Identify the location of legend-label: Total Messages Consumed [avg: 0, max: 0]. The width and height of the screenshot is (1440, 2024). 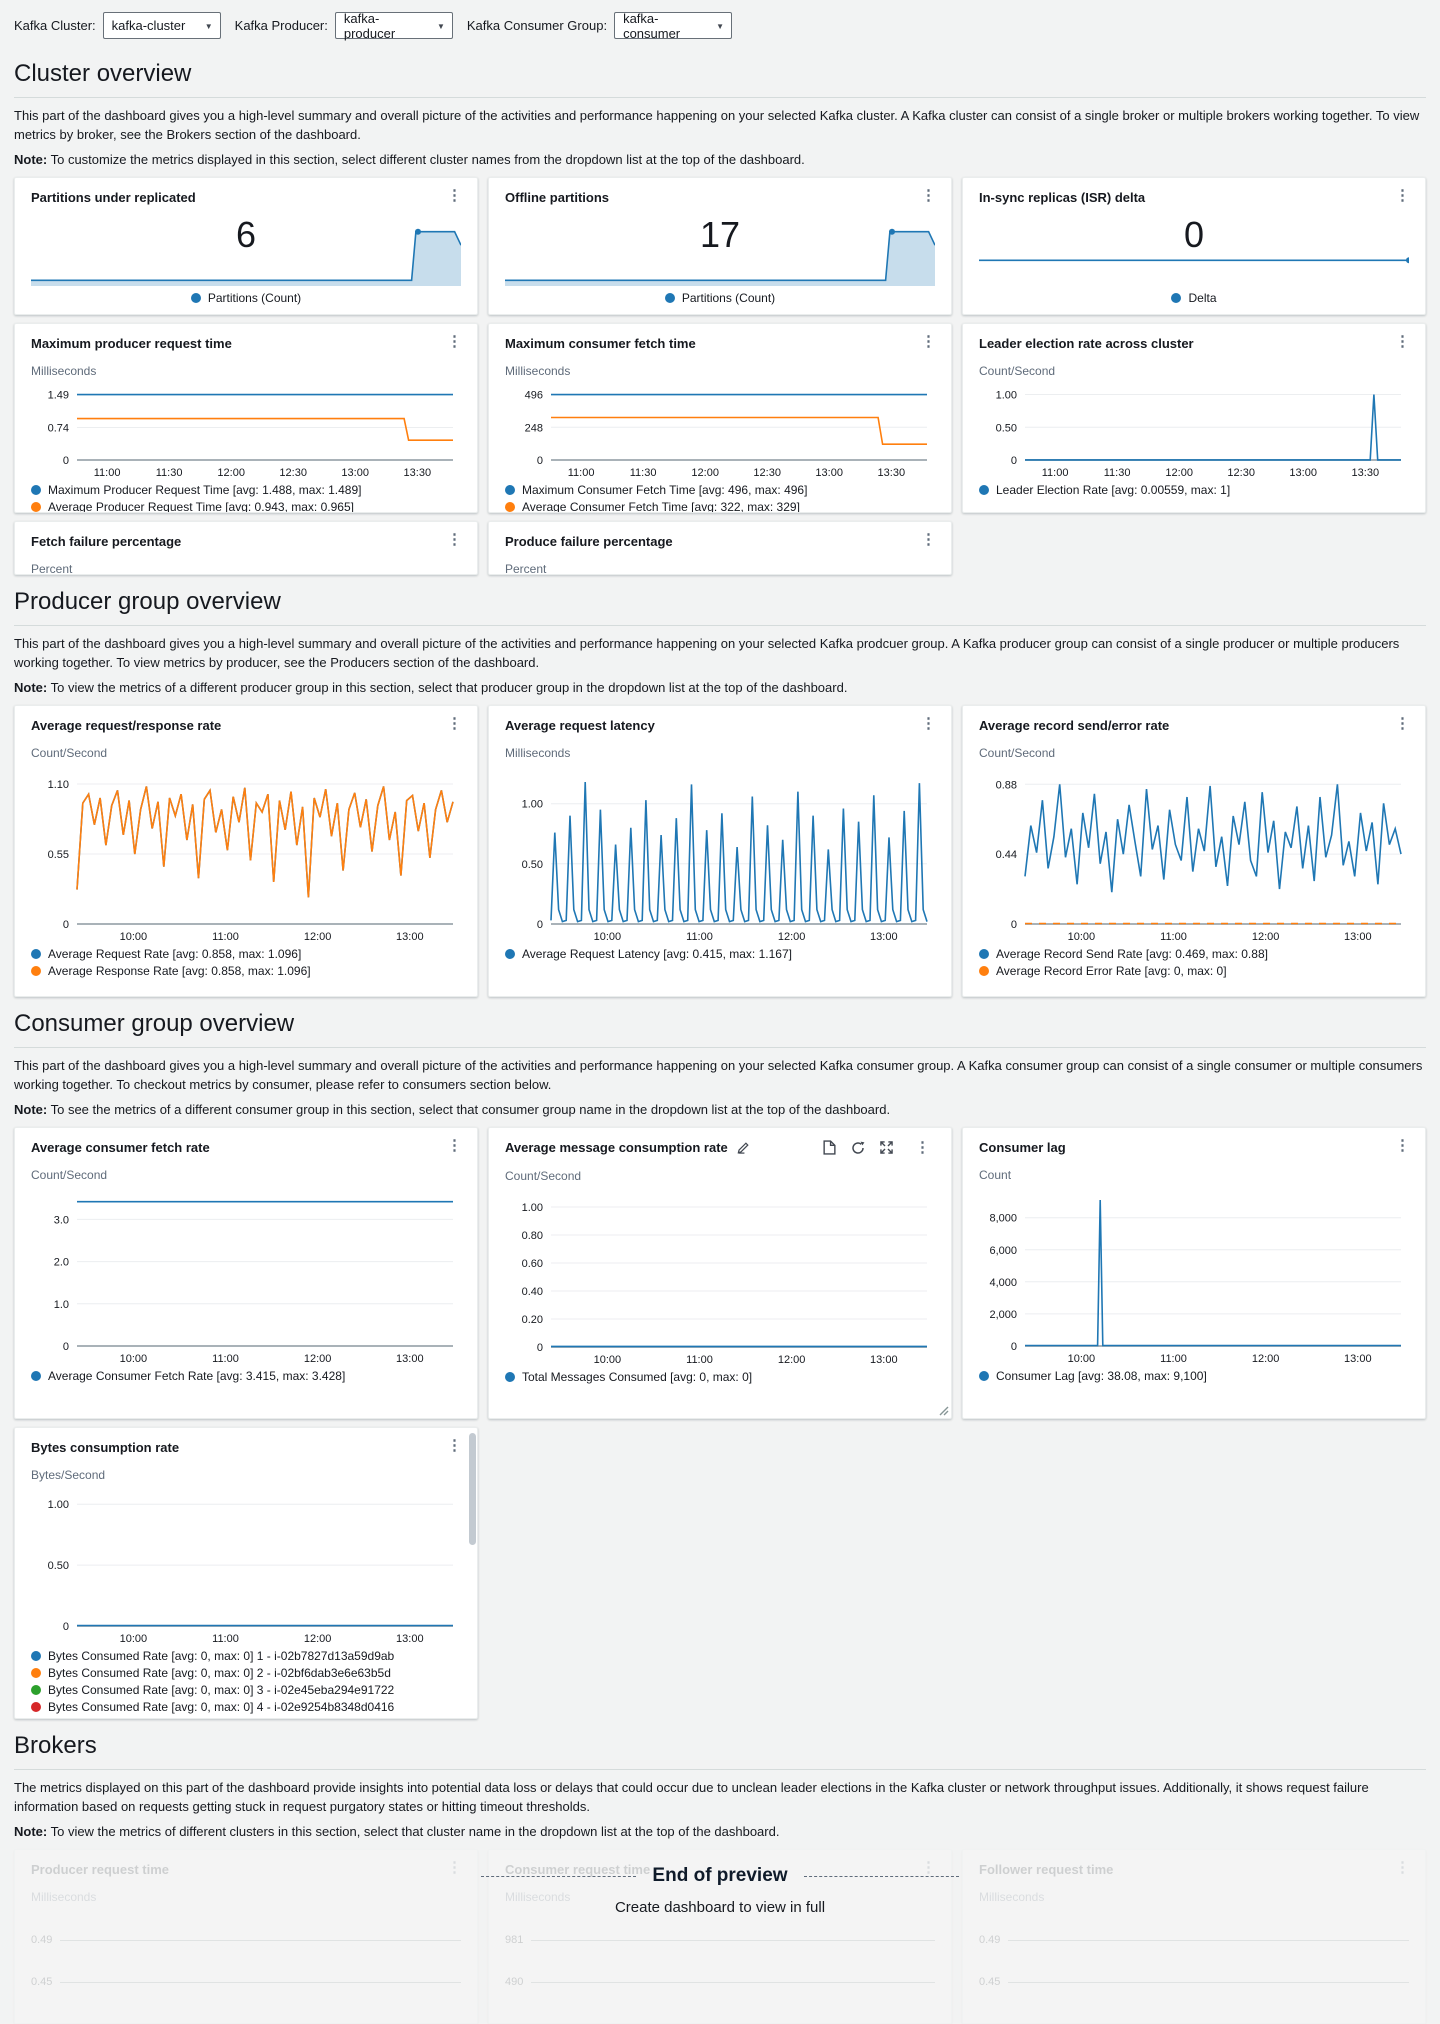
(637, 1377).